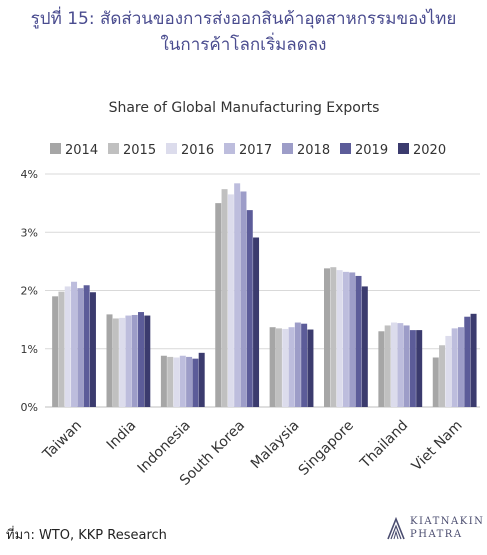 Image resolution: width=487 pixels, height=555 pixels. I want to click on x-tick-label: India, so click(122, 436).